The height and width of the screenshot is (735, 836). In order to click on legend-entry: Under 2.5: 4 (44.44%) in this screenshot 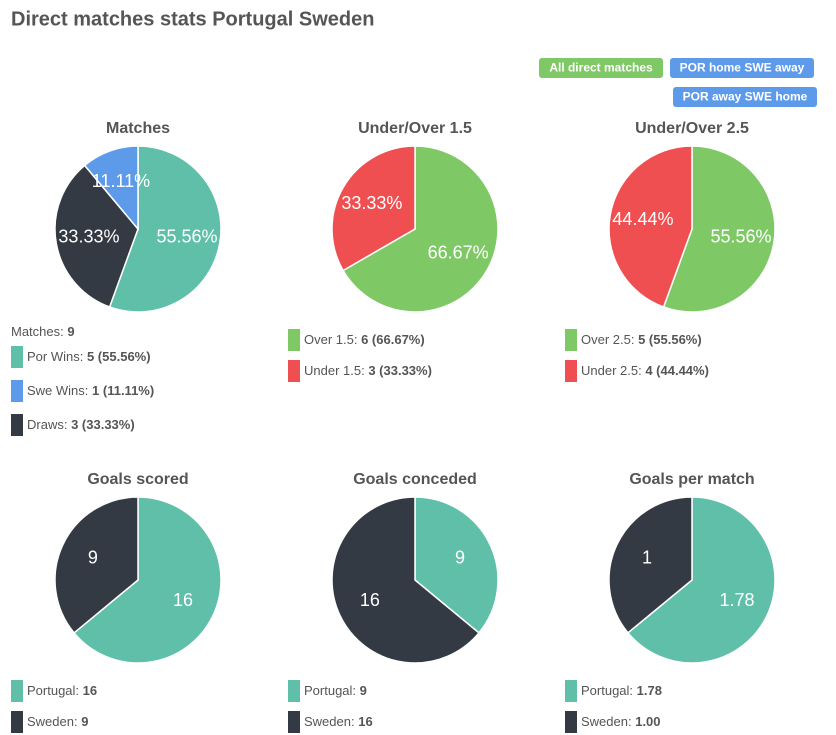, I will do `click(645, 370)`.